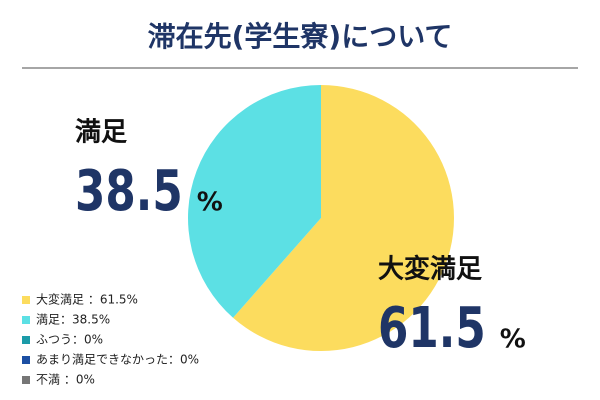 This screenshot has height=400, width=600. What do you see at coordinates (430, 269) in the screenshot?
I see `callout-category: 大変満足` at bounding box center [430, 269].